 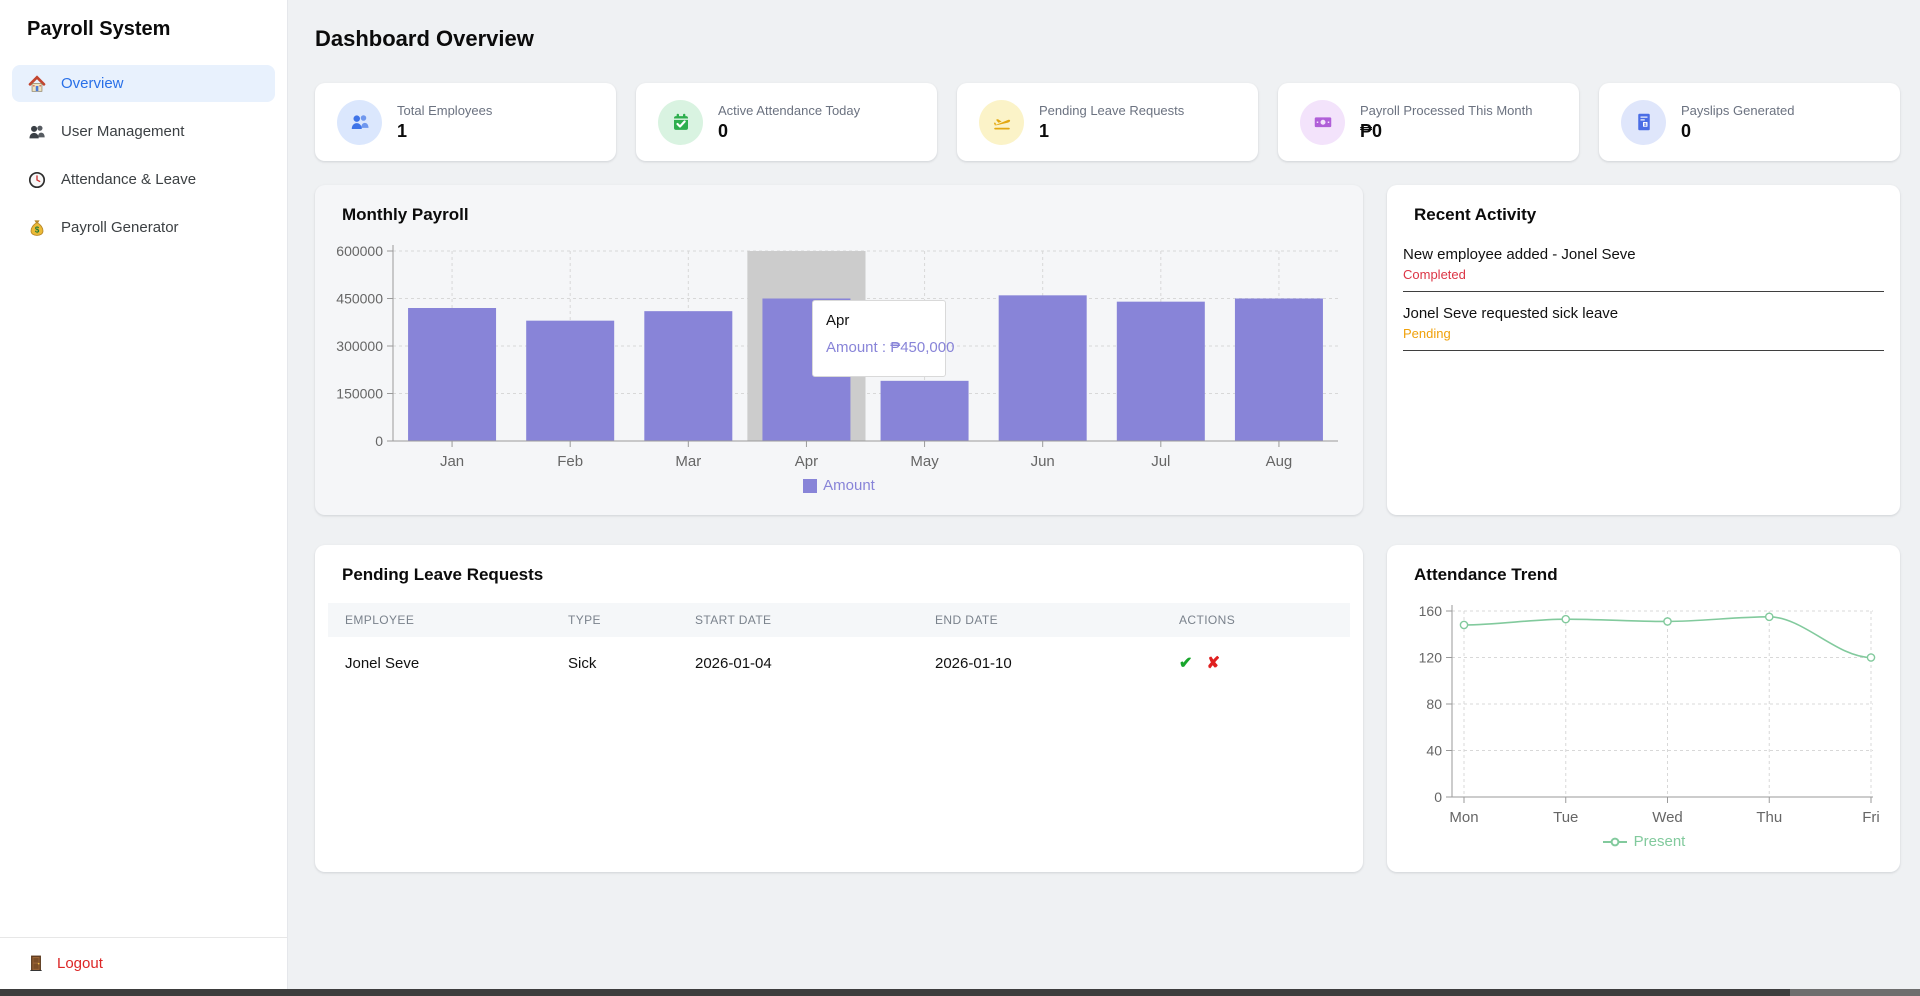 I want to click on cell-type: Sick, so click(x=582, y=663).